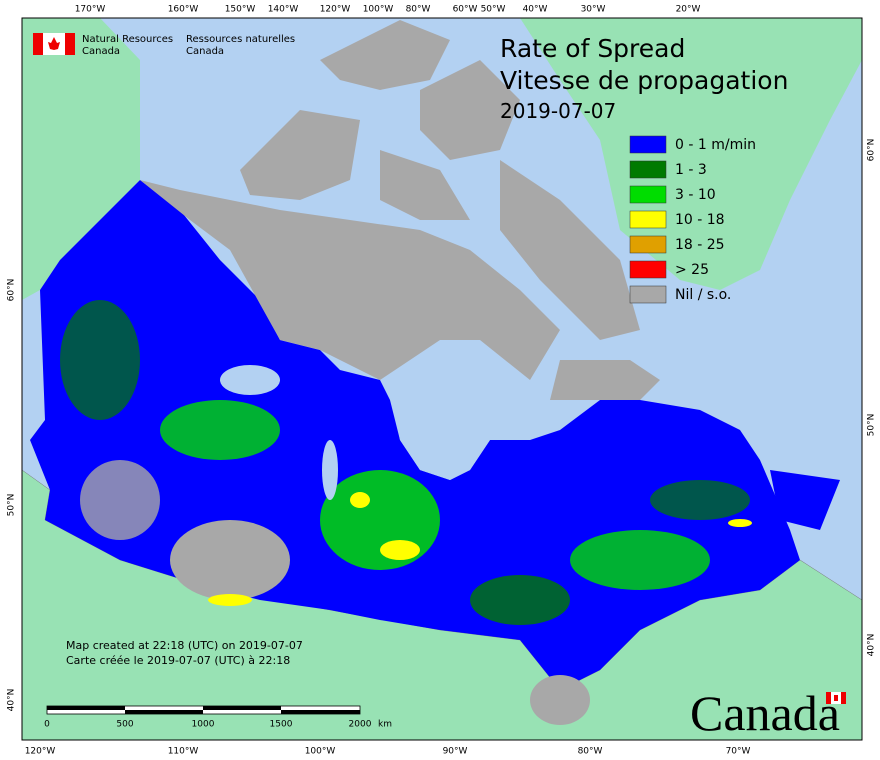 Image resolution: width=880 pixels, height=760 pixels. Describe the element at coordinates (360, 725) in the screenshot. I see `scale-label: 2000` at that location.